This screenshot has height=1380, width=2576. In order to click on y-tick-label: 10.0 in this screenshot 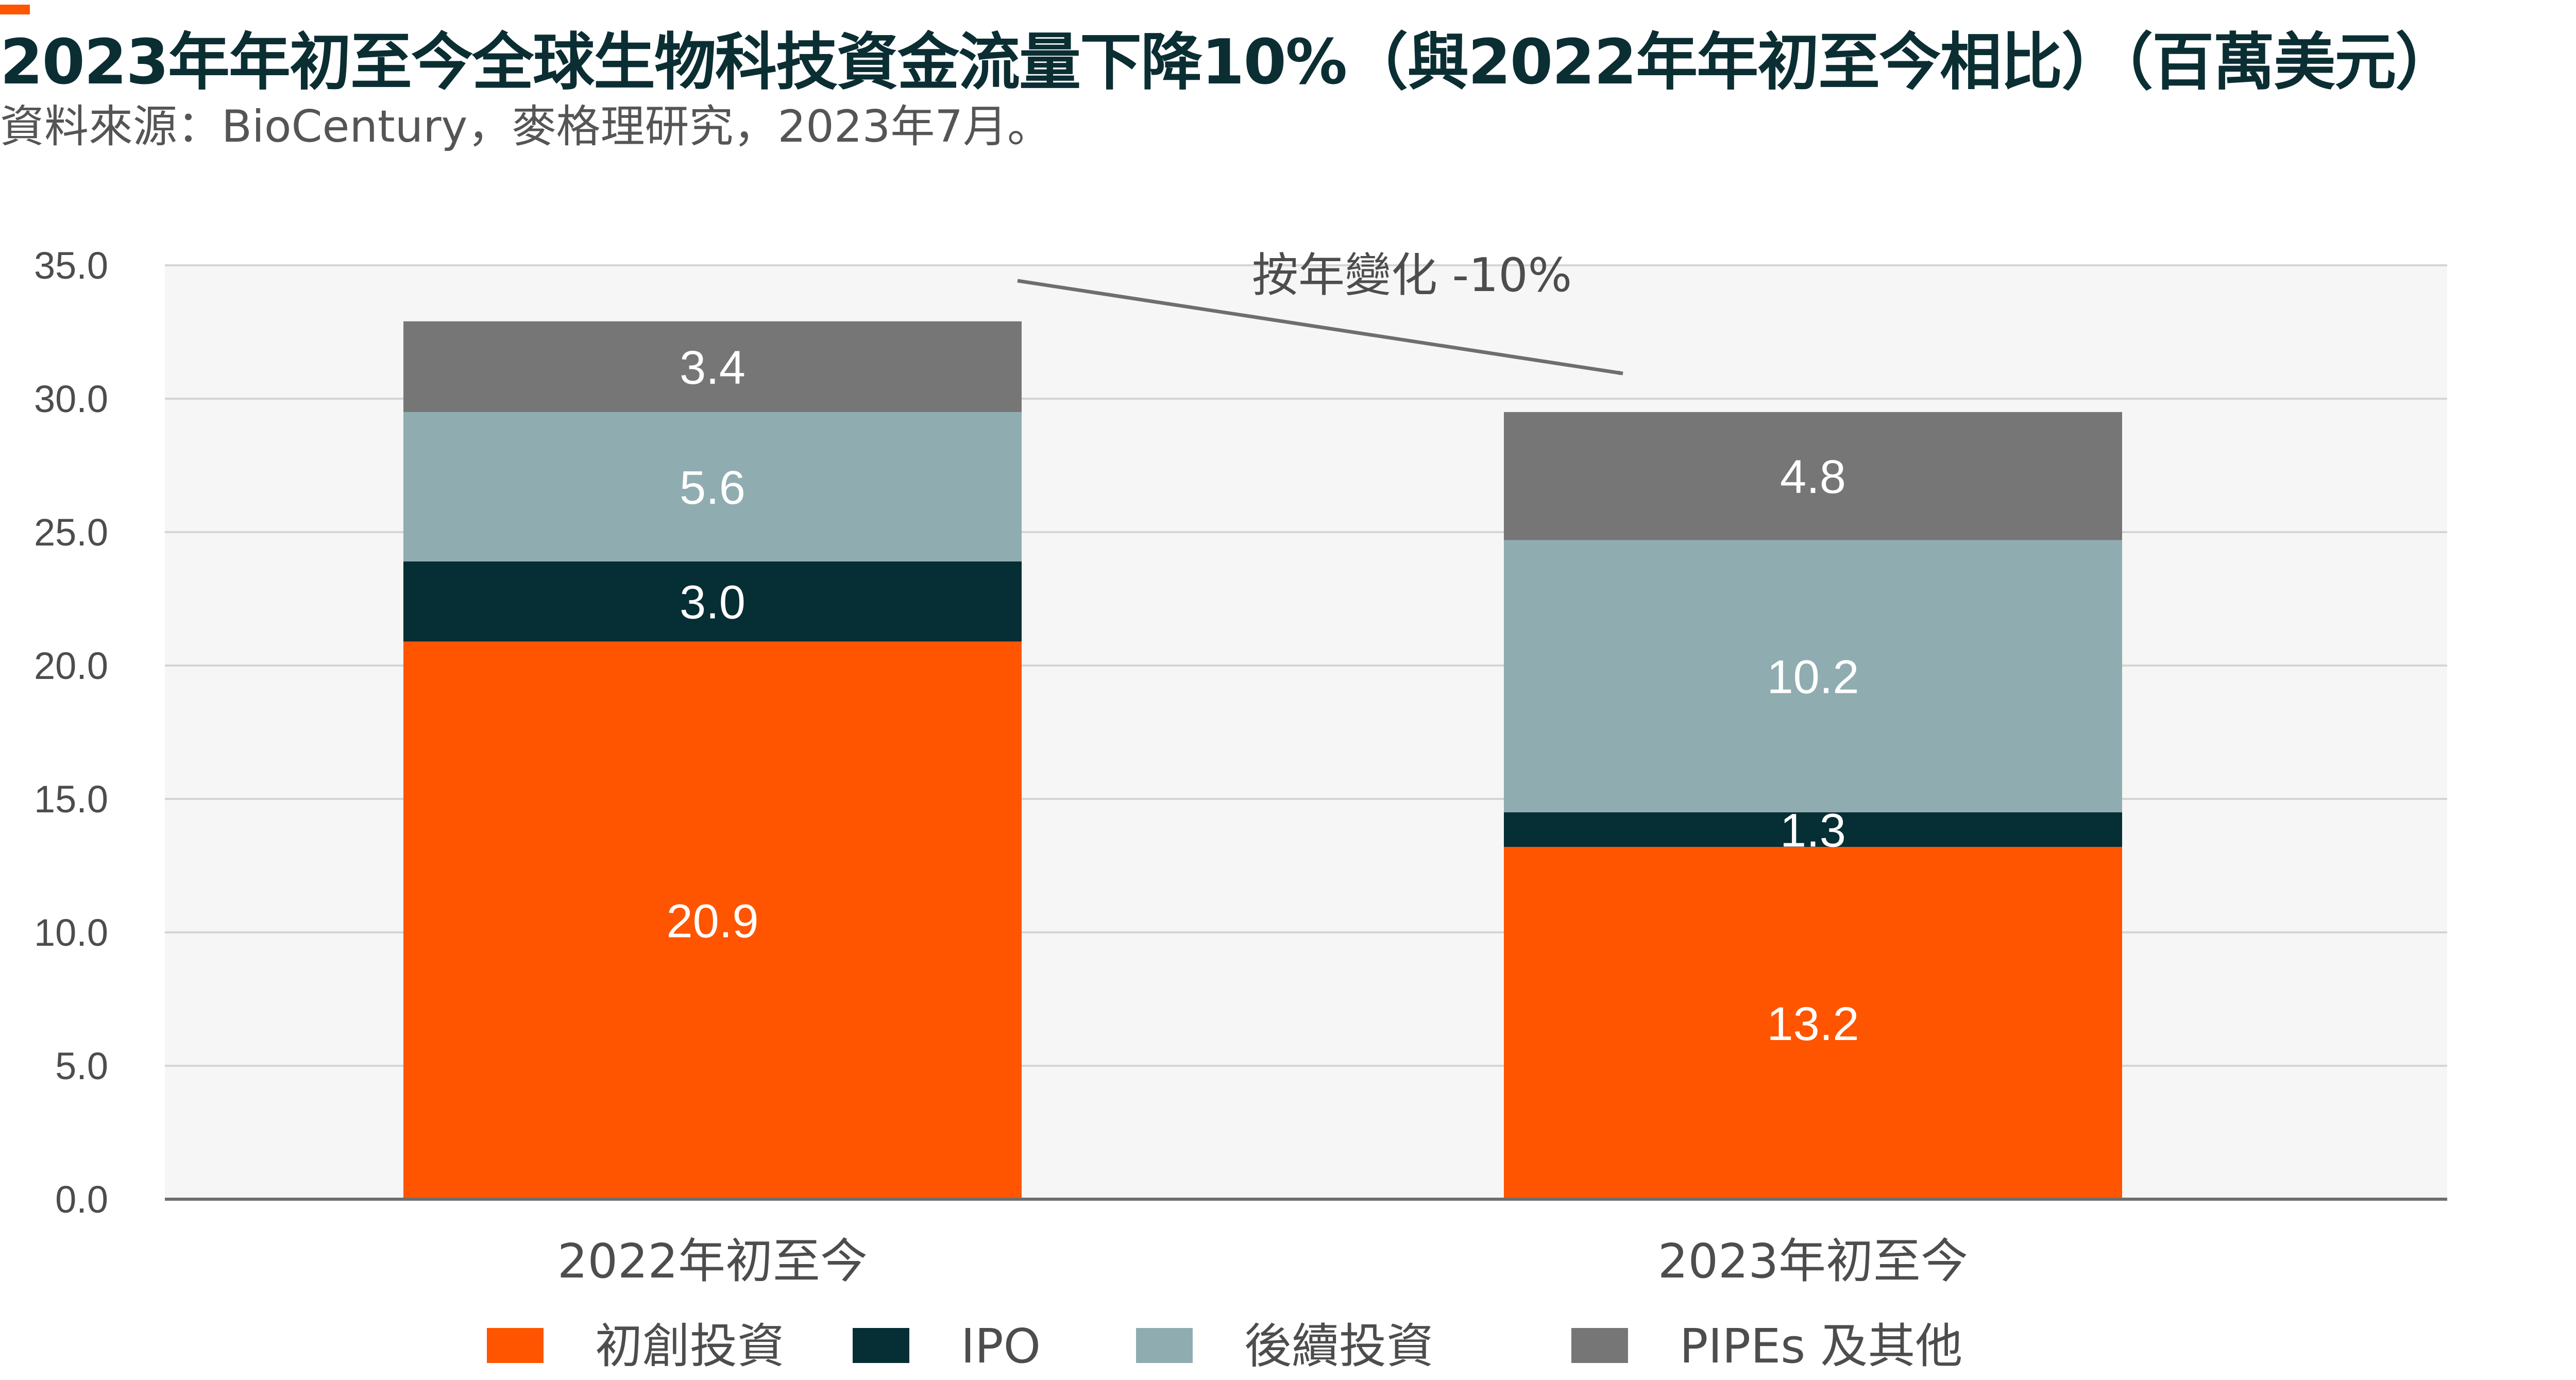, I will do `click(71, 932)`.